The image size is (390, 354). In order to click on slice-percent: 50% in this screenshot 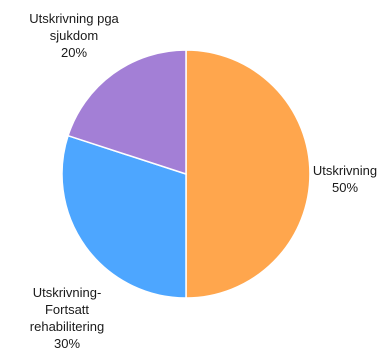, I will do `click(345, 187)`.